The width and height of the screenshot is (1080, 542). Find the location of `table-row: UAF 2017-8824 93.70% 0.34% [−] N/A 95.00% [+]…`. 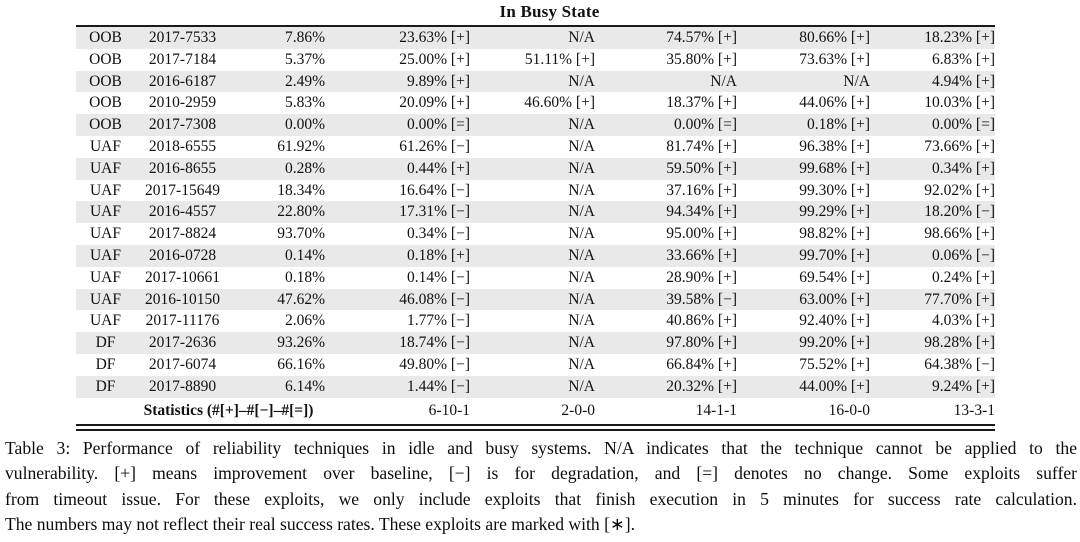

table-row: UAF 2017-8824 93.70% 0.34% [−] N/A 95.00% [+]… is located at coordinates (535, 234).